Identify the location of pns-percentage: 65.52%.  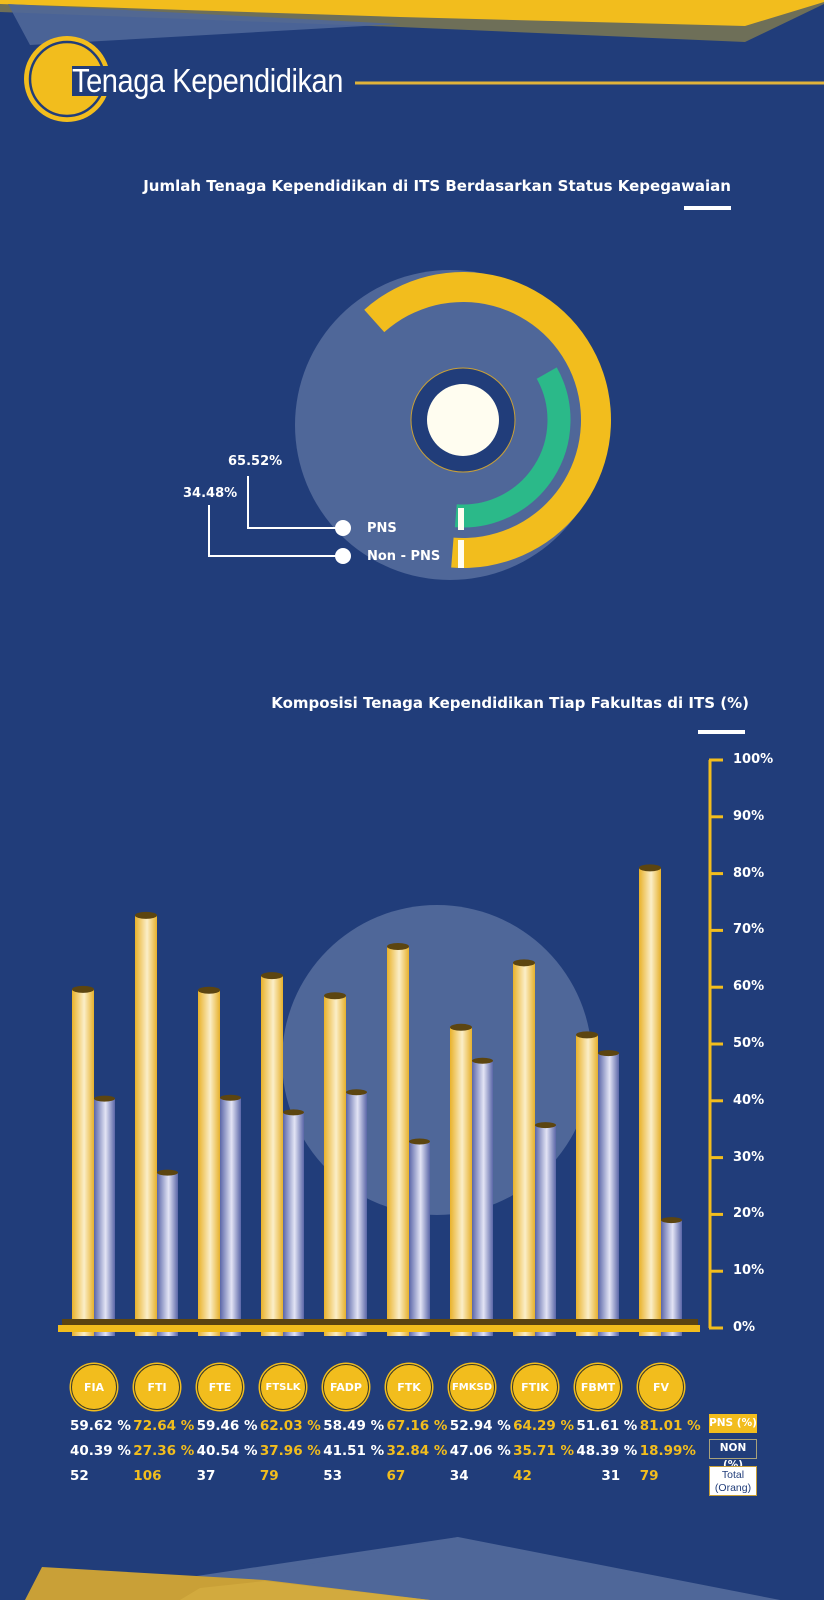
(255, 461).